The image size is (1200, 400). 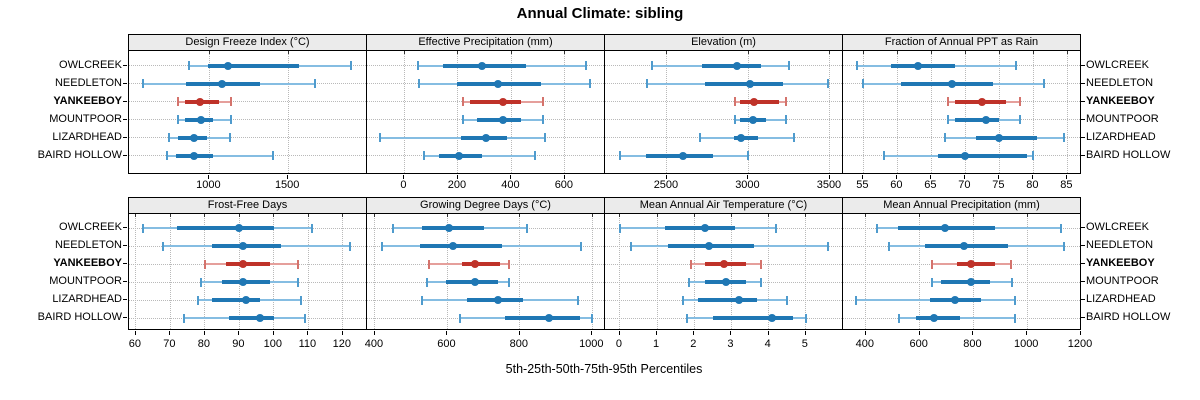 I want to click on site-label-left: BAIRD HOLLOW, so click(x=79, y=317).